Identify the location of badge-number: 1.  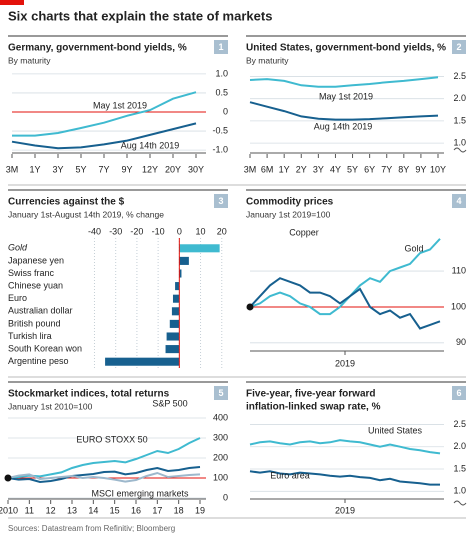
(220, 47).